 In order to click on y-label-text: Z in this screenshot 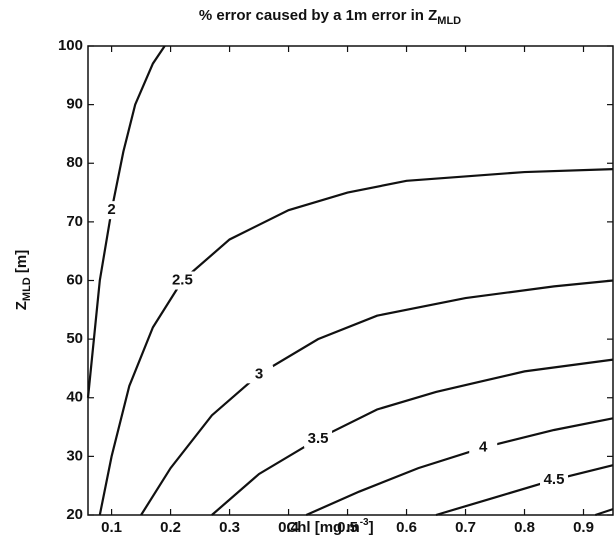, I will do `click(21, 305)`.